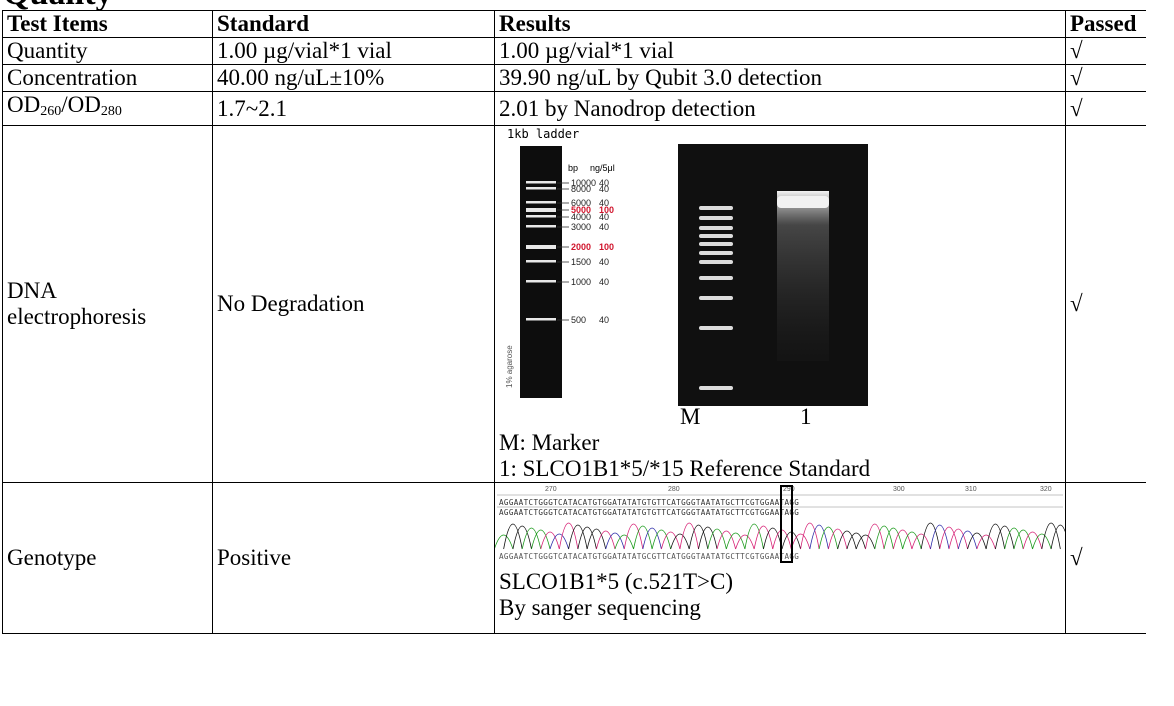  What do you see at coordinates (353, 304) in the screenshot?
I see `cell-standard: No Degradation` at bounding box center [353, 304].